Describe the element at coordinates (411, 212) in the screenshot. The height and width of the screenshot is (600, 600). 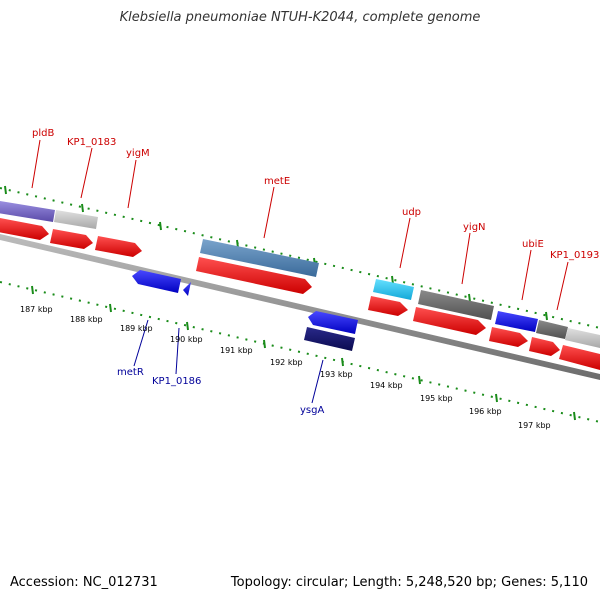
I see `label-udp: udp` at that location.